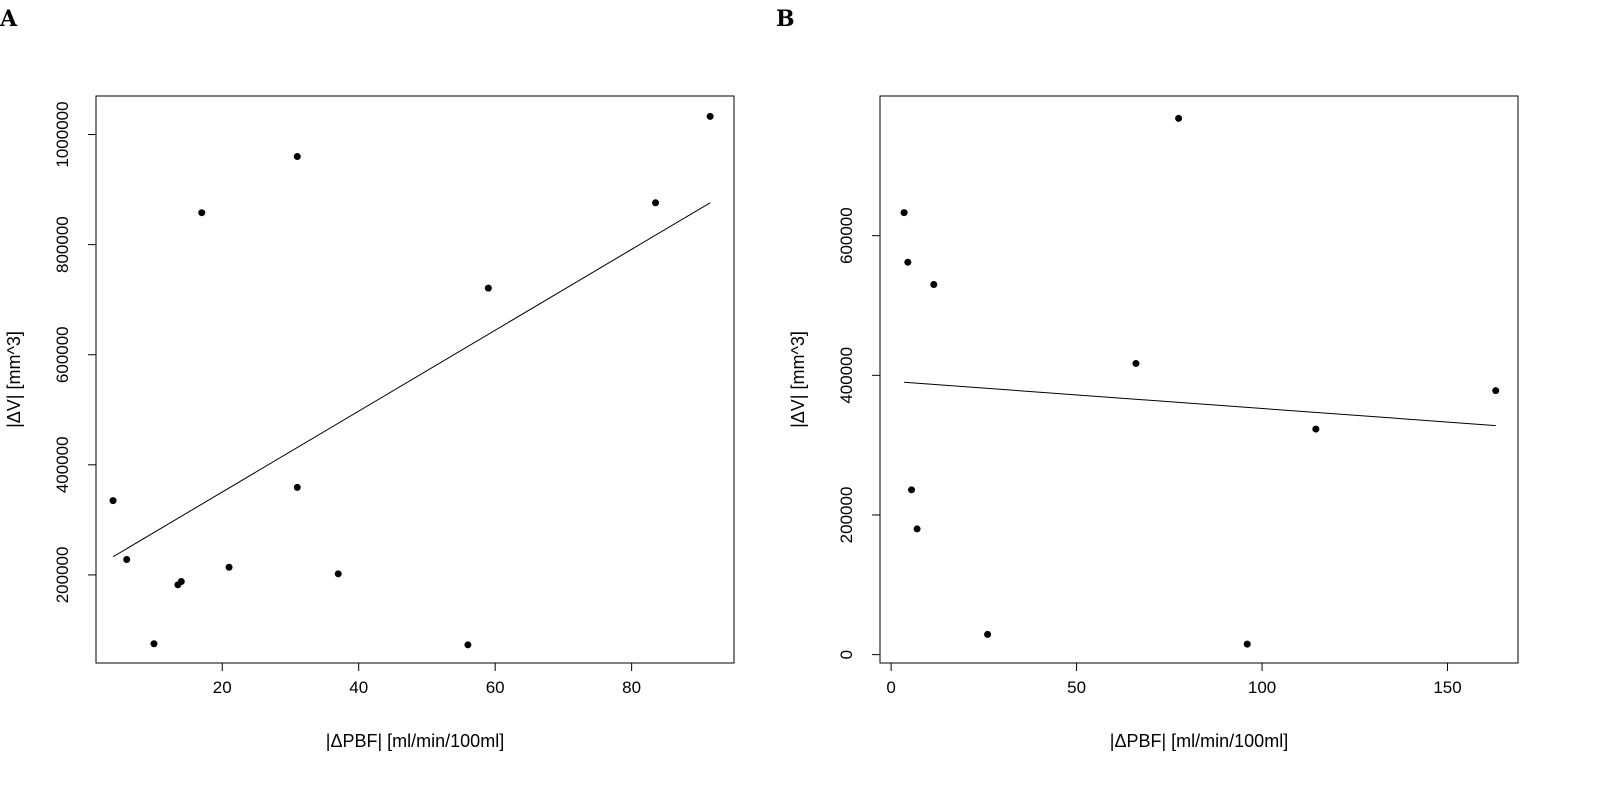  What do you see at coordinates (846, 654) in the screenshot?
I see `panel-b-y-tick-label: 0` at bounding box center [846, 654].